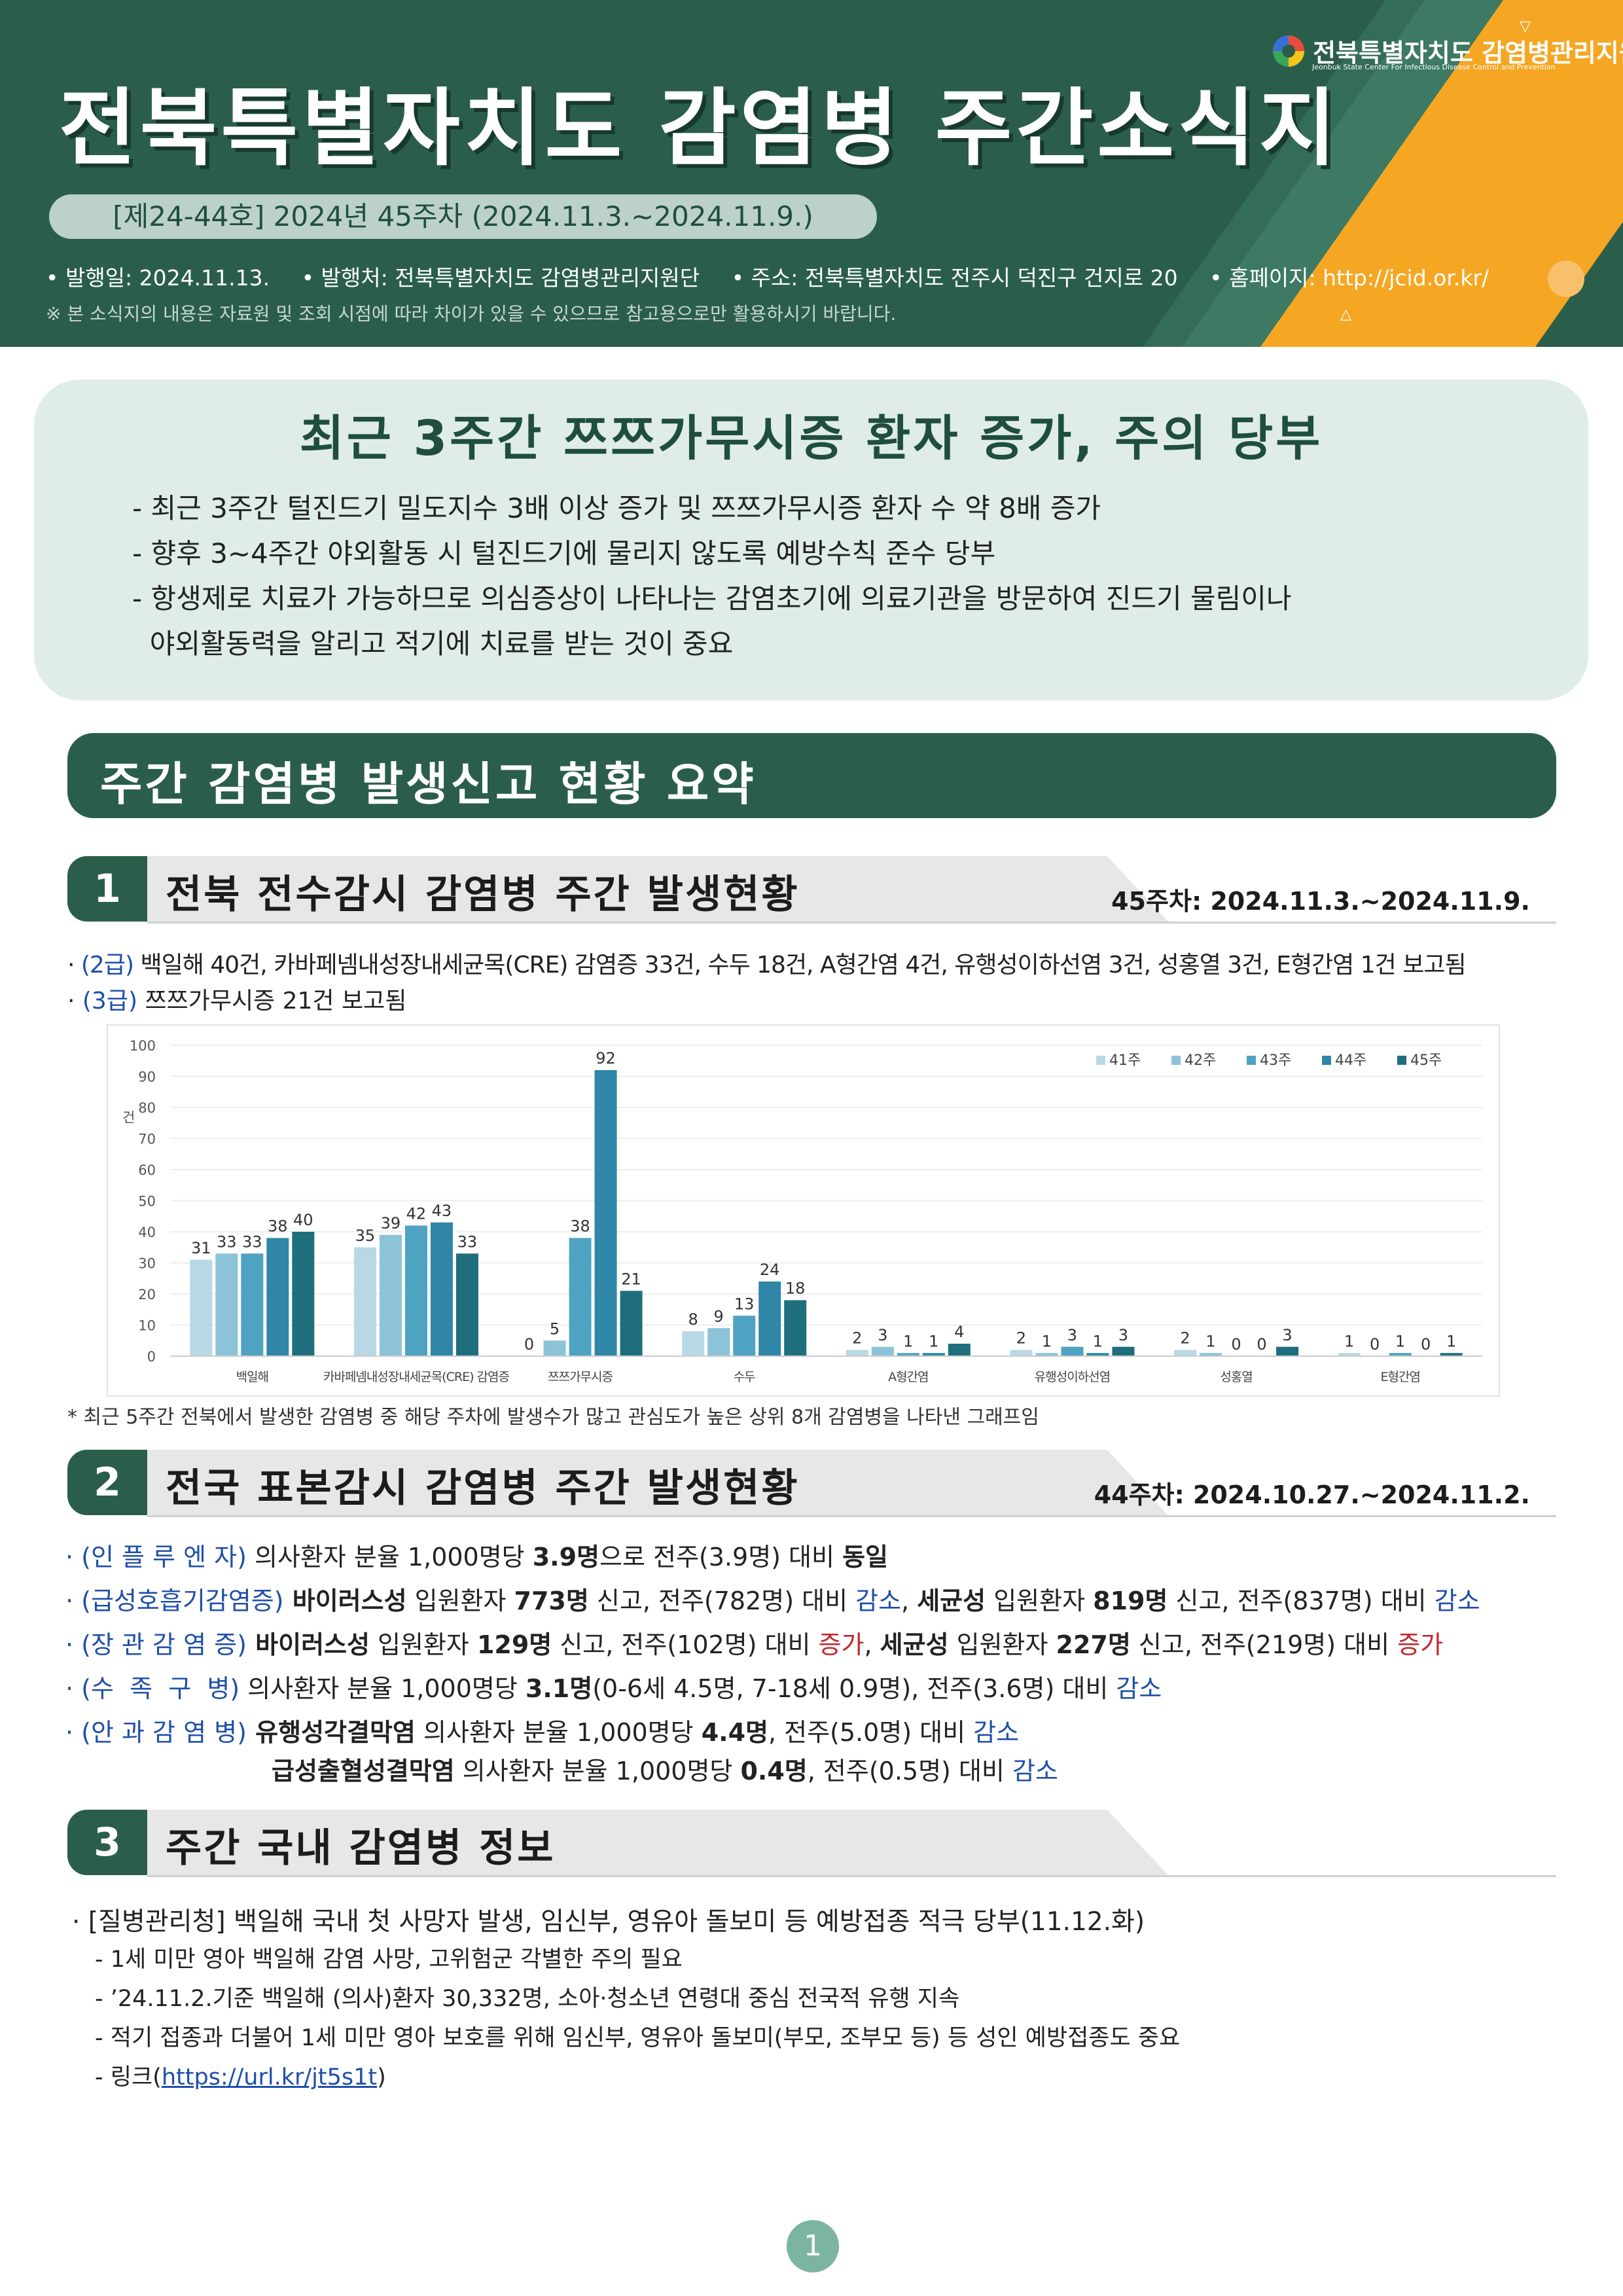  I want to click on bar-value-label: 13, so click(744, 1304).